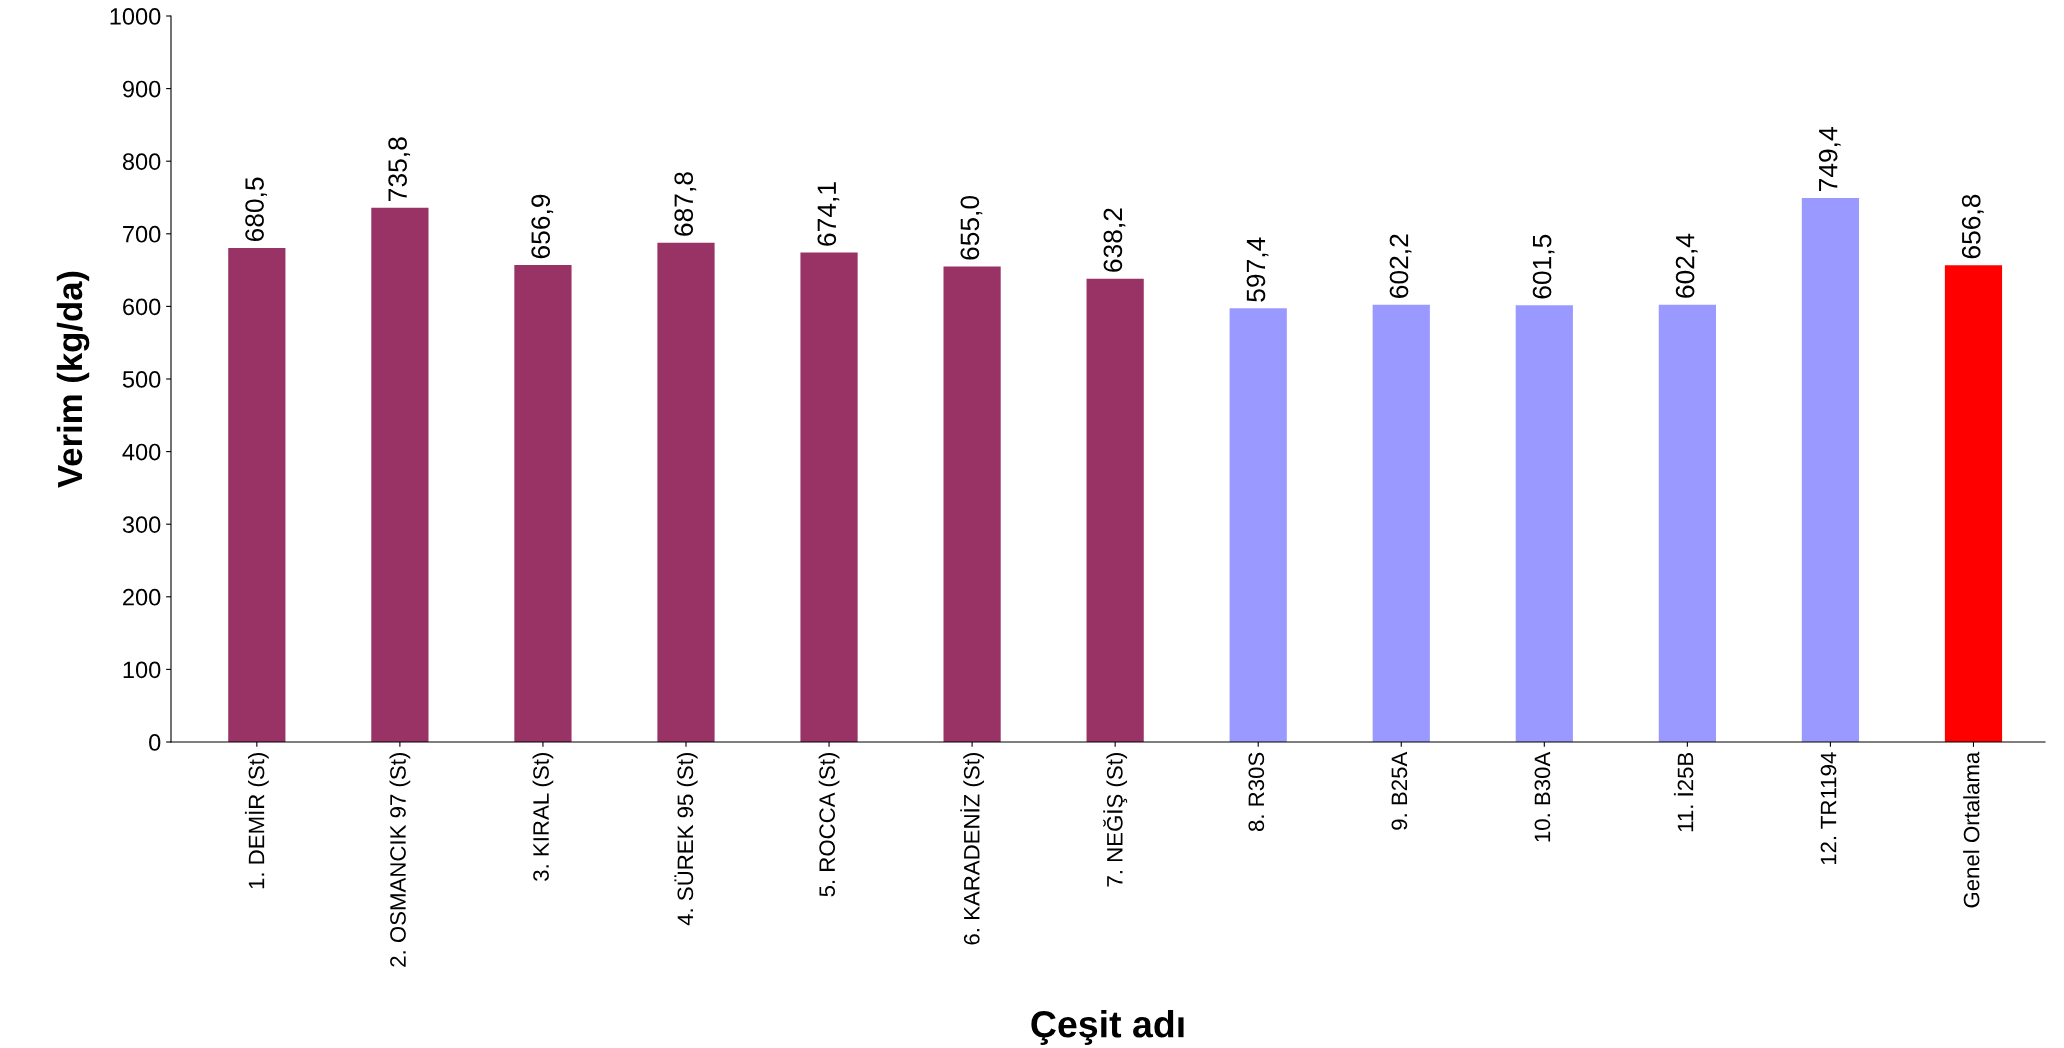 The width and height of the screenshot is (2064, 1048). I want to click on y-tick-label: 400, so click(141, 452).